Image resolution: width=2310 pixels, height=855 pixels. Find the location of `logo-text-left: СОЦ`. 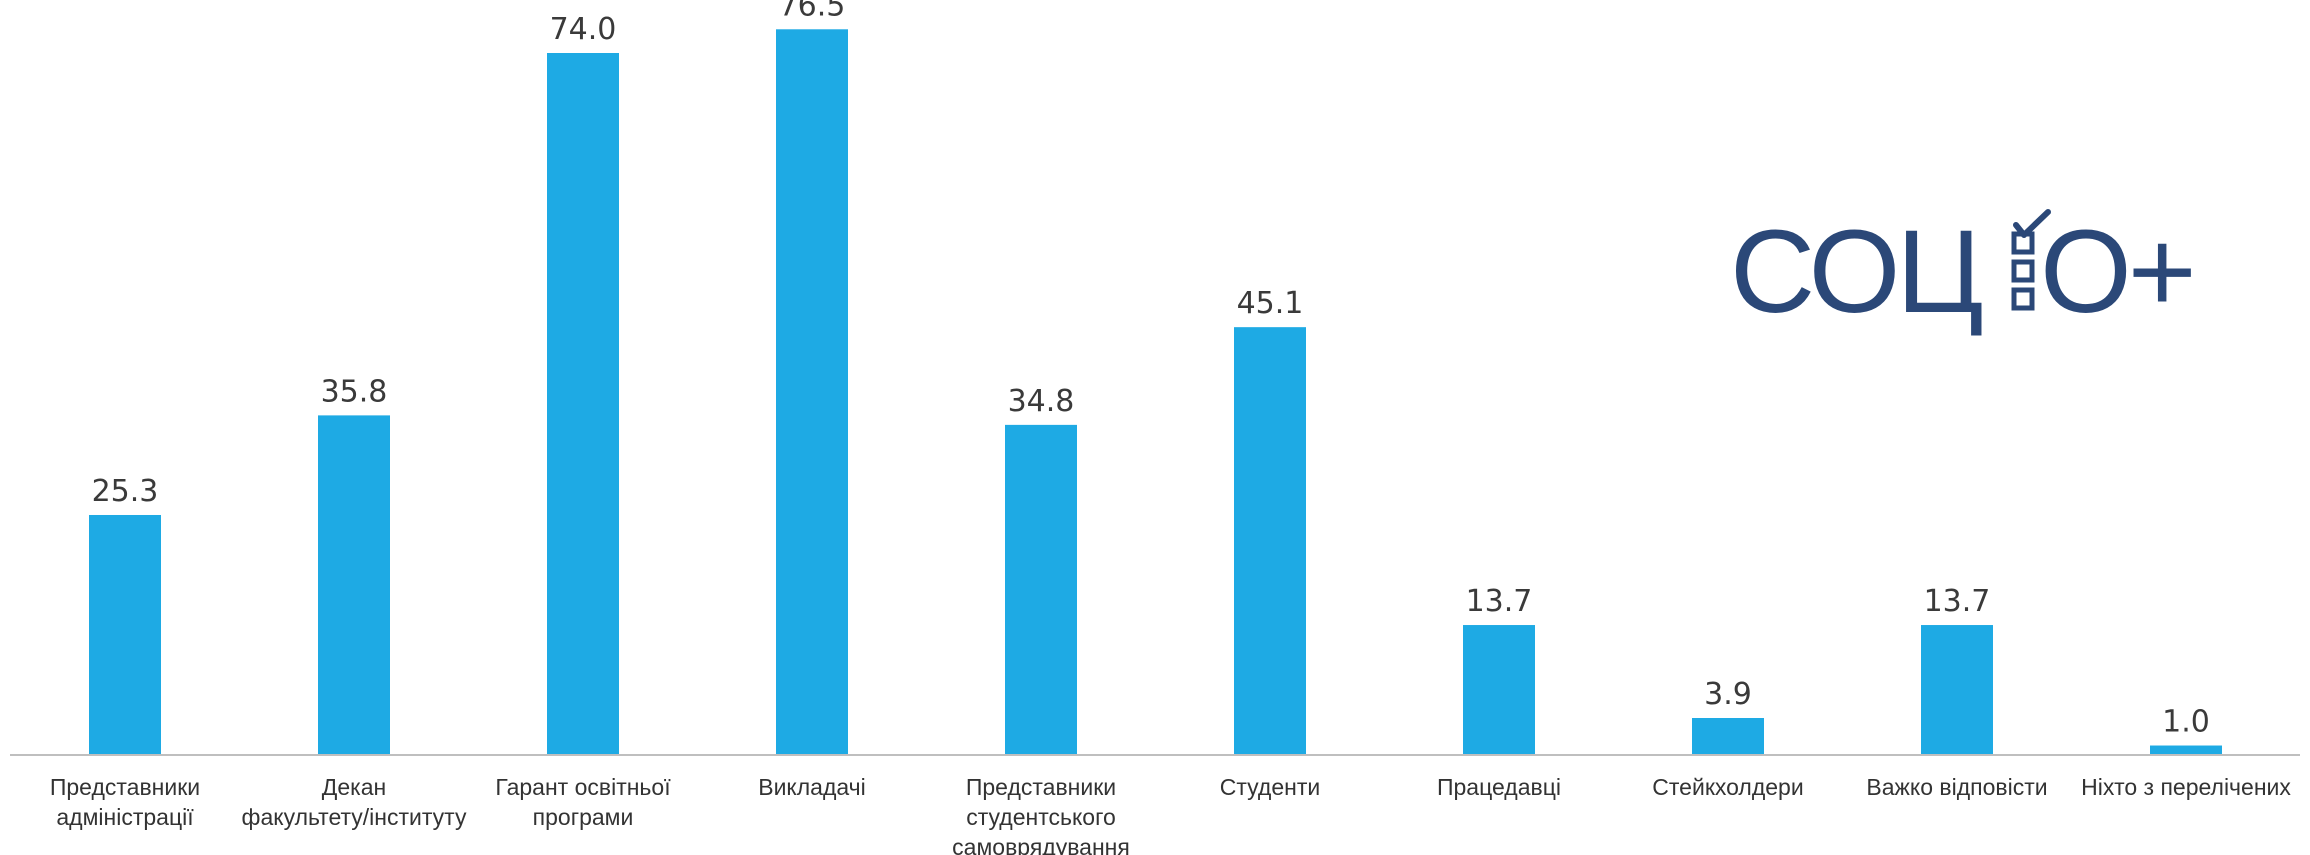

logo-text-left: СОЦ is located at coordinates (1856, 272).